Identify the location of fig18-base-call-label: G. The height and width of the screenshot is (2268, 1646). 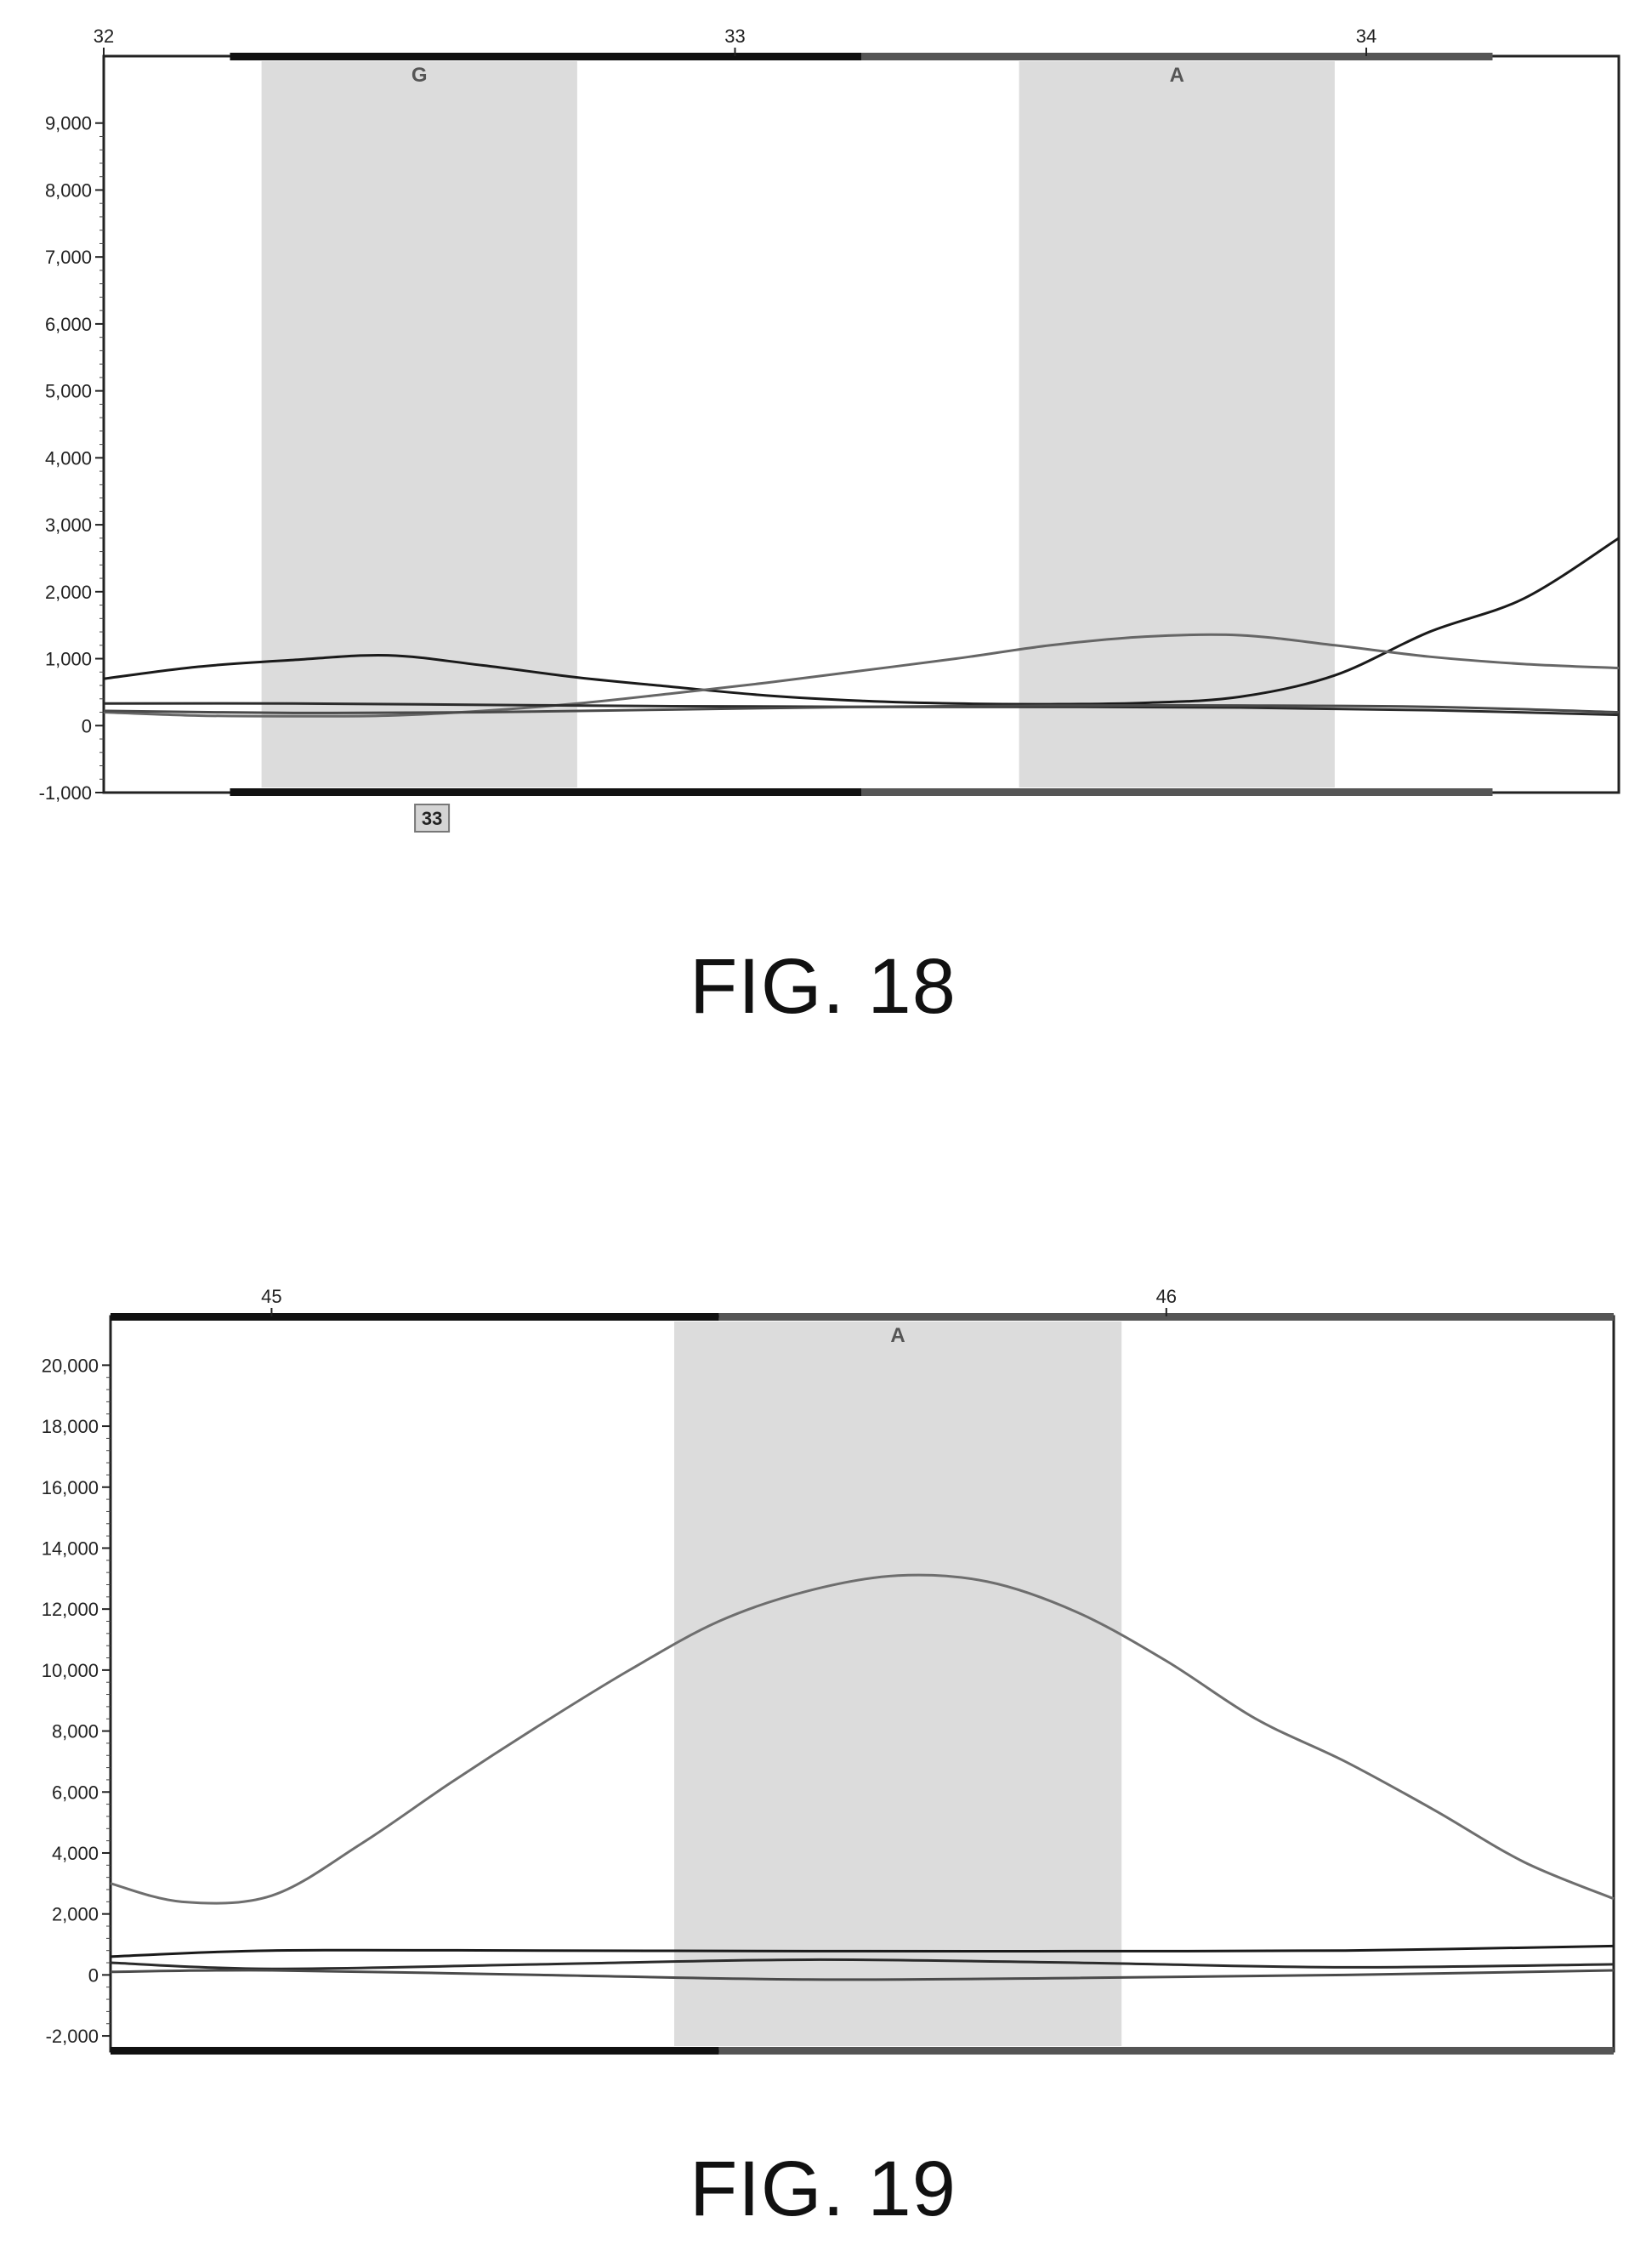
(420, 75).